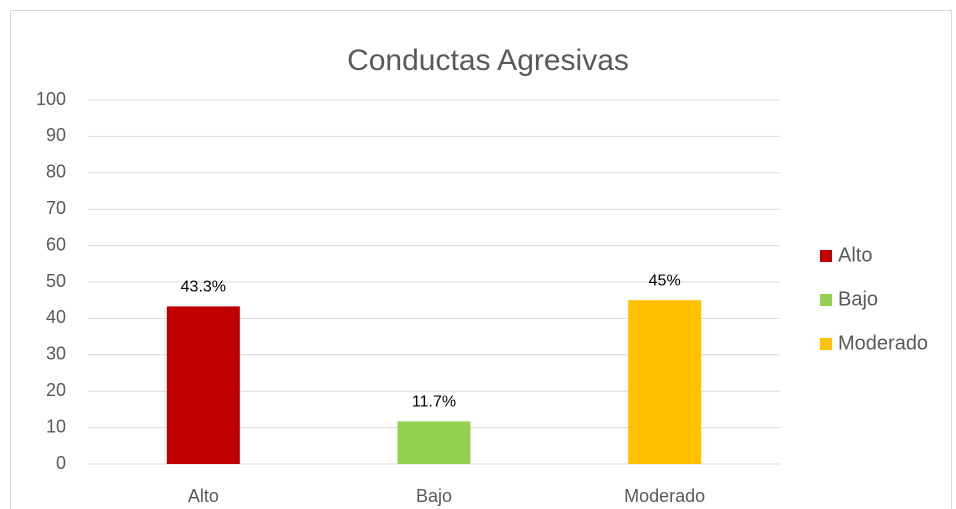 This screenshot has width=956, height=509. What do you see at coordinates (51, 99) in the screenshot?
I see `y-tick-label: 100` at bounding box center [51, 99].